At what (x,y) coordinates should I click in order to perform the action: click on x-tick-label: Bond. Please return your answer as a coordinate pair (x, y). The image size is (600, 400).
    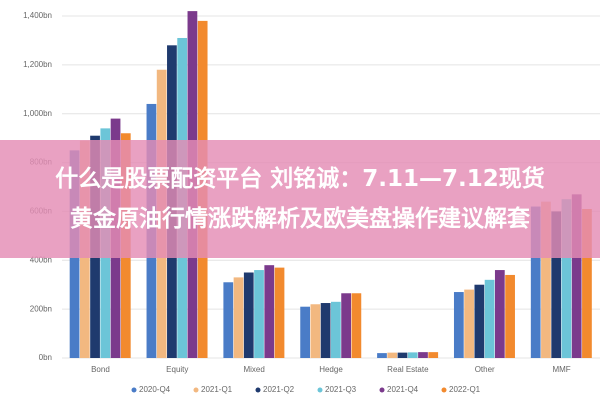
    Looking at the image, I should click on (100, 369).